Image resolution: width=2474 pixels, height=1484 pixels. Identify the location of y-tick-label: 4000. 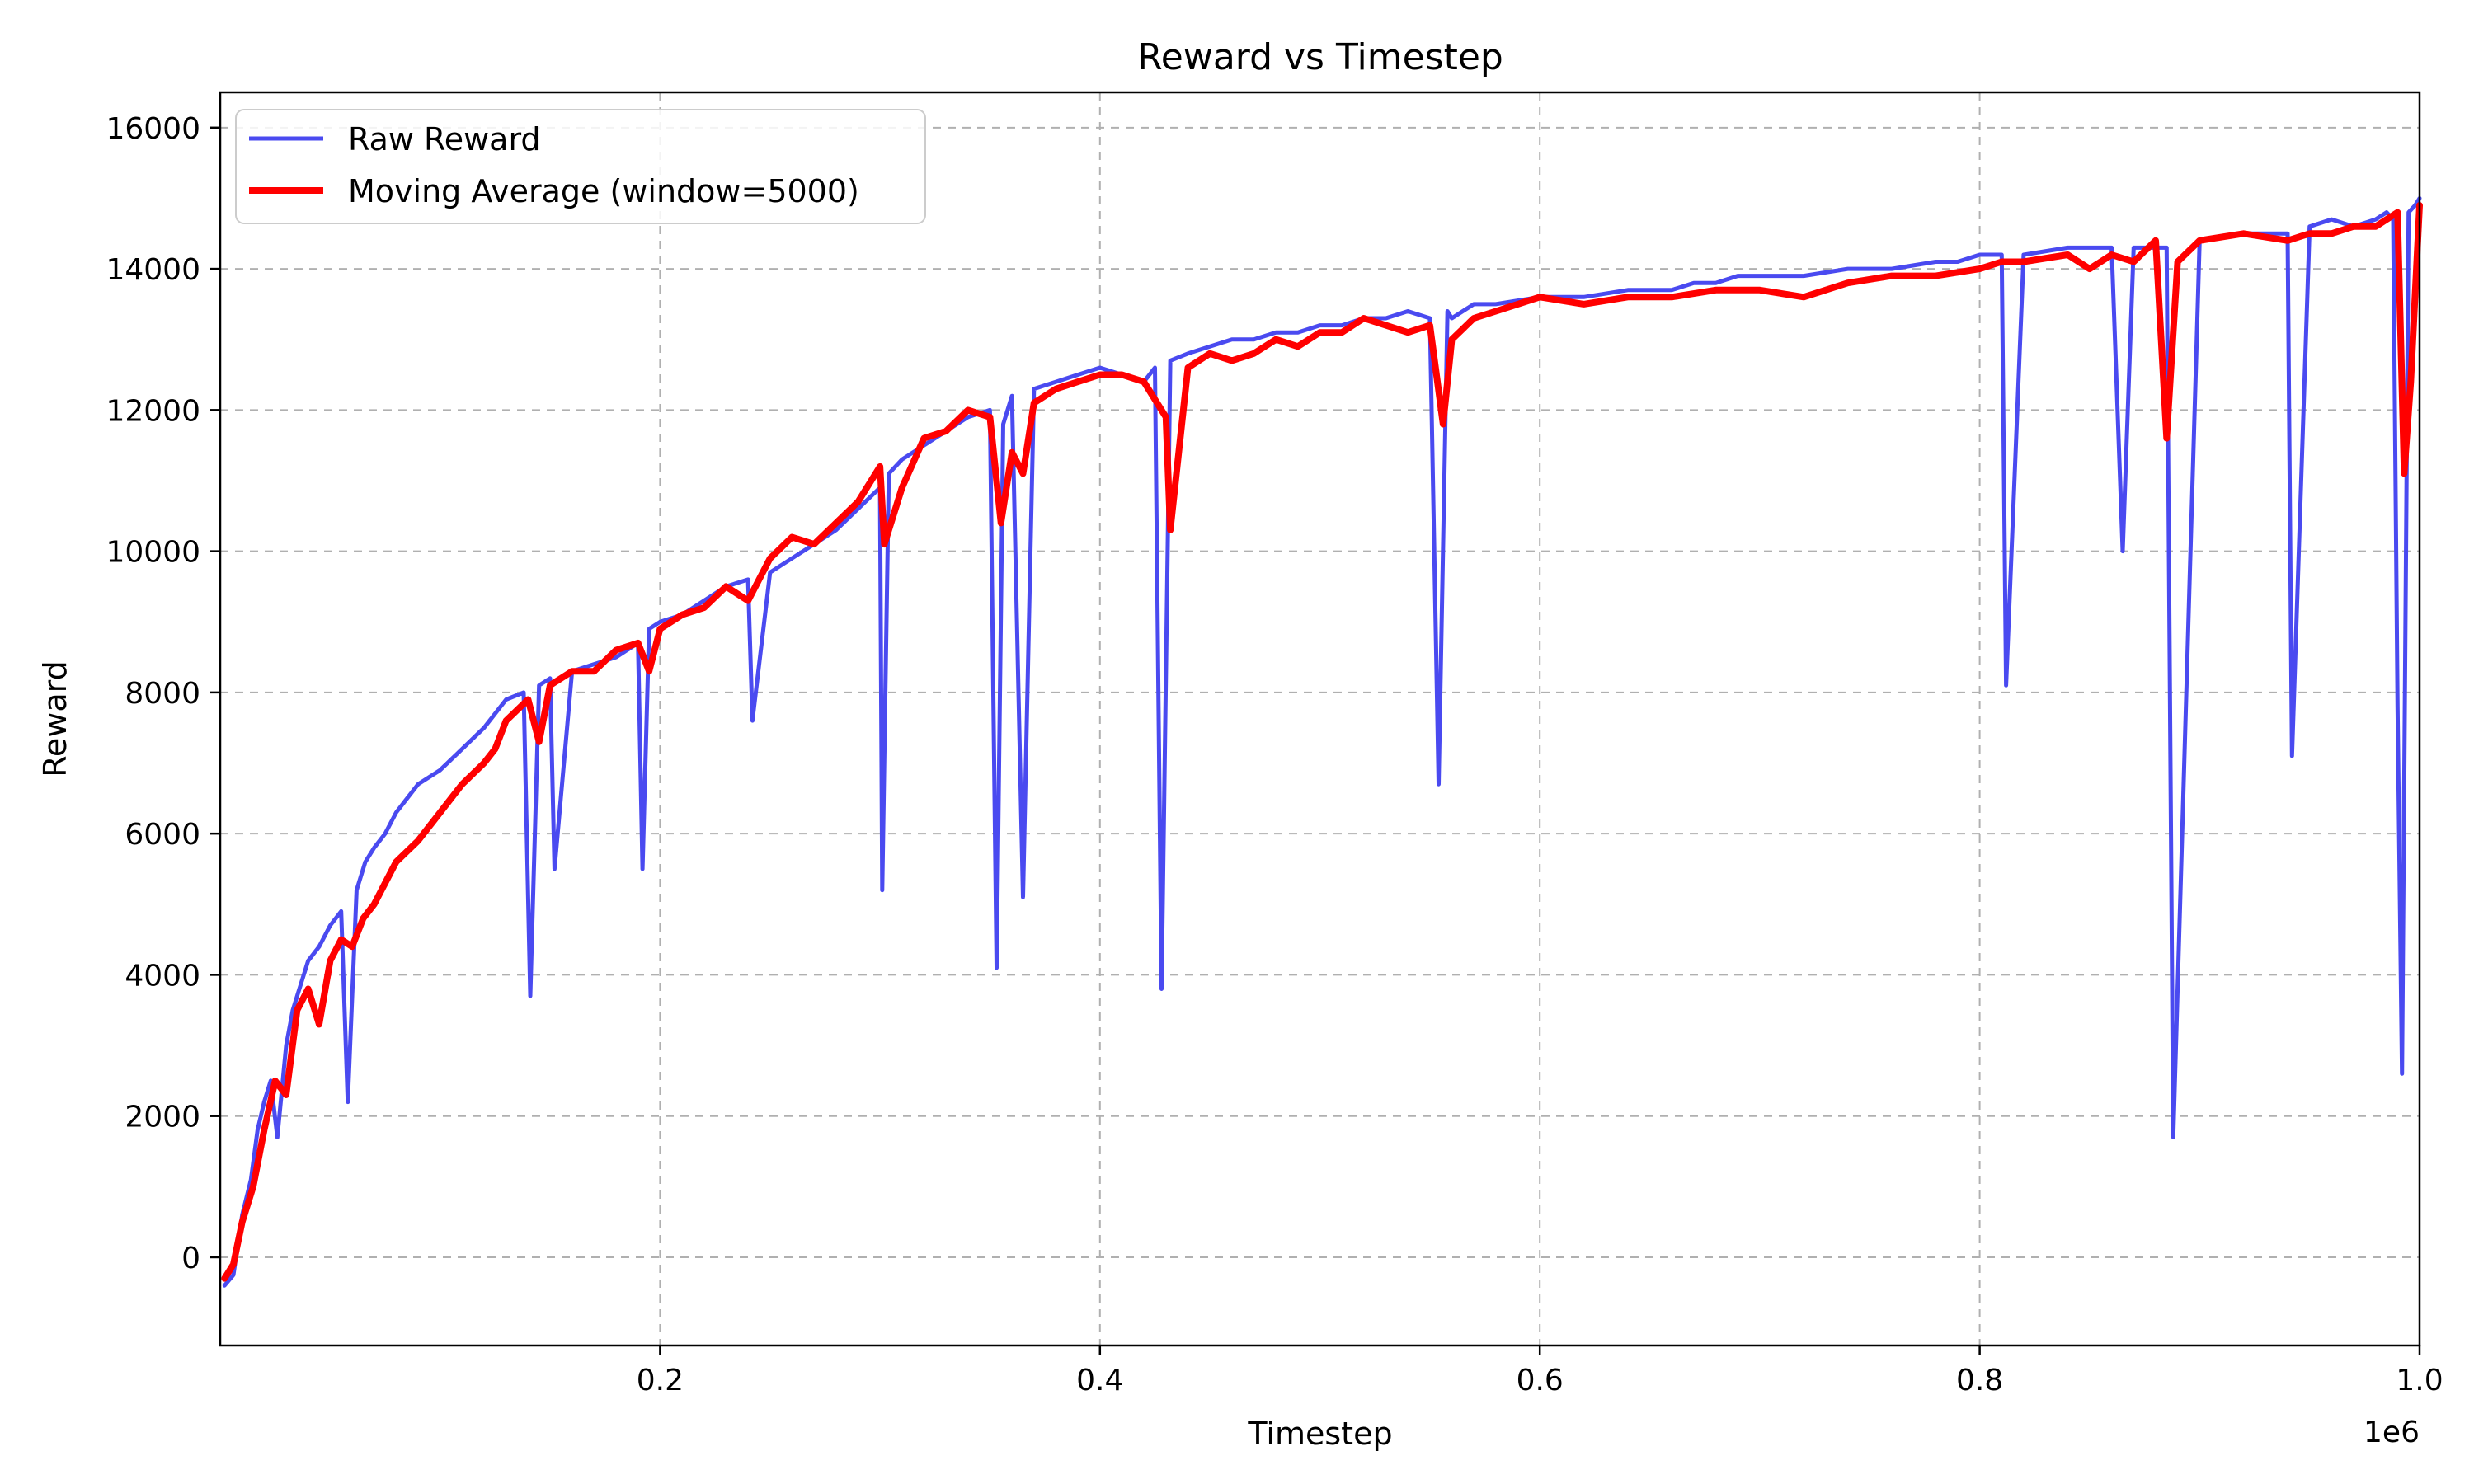
(162, 976).